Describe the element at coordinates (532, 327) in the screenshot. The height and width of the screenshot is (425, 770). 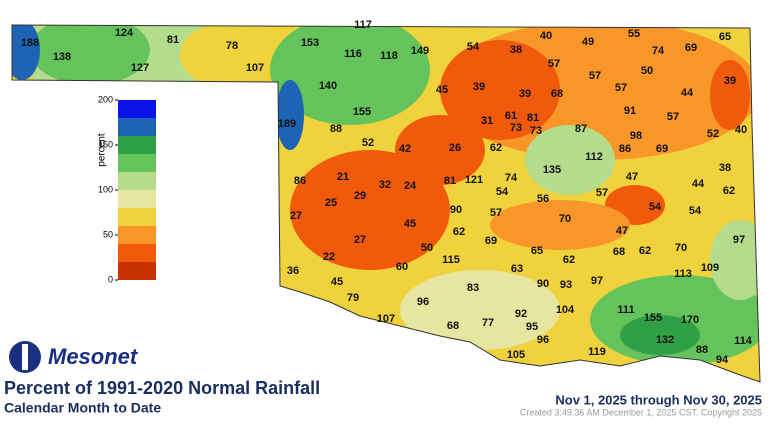
I see `station-value: 95` at that location.